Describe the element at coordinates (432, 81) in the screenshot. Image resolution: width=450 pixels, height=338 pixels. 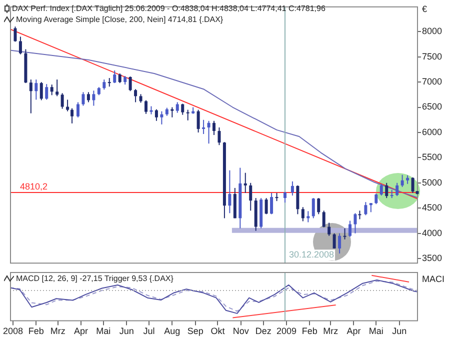
I see `y-tick-label: 7000` at that location.